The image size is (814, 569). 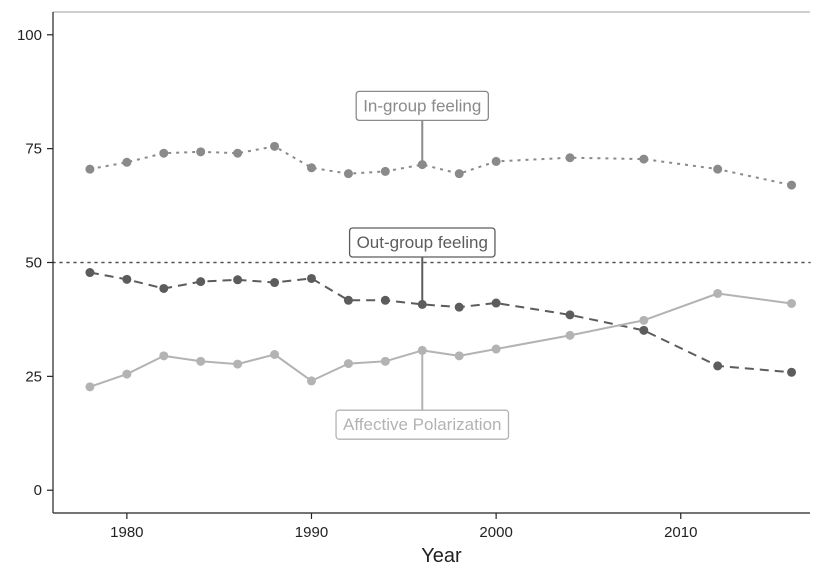 I want to click on y-tick-label: 50, so click(x=33, y=263).